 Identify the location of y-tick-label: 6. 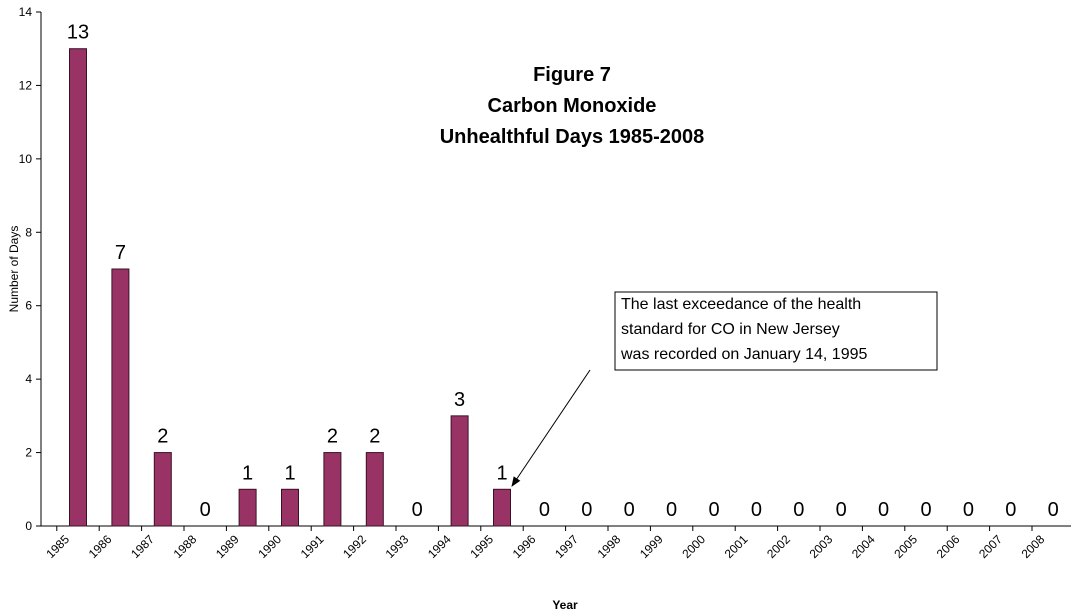
(28, 306).